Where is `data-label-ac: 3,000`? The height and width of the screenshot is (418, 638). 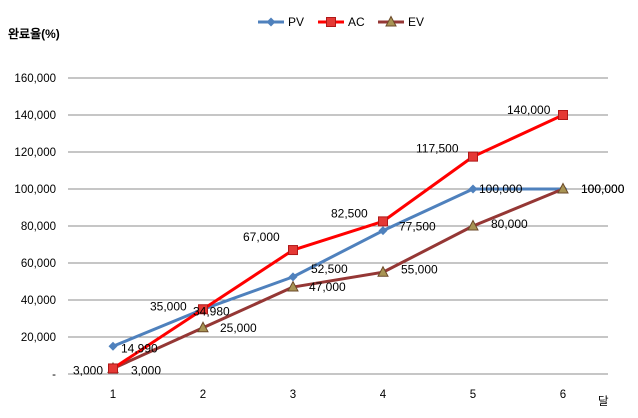
data-label-ac: 3,000 is located at coordinates (88, 370).